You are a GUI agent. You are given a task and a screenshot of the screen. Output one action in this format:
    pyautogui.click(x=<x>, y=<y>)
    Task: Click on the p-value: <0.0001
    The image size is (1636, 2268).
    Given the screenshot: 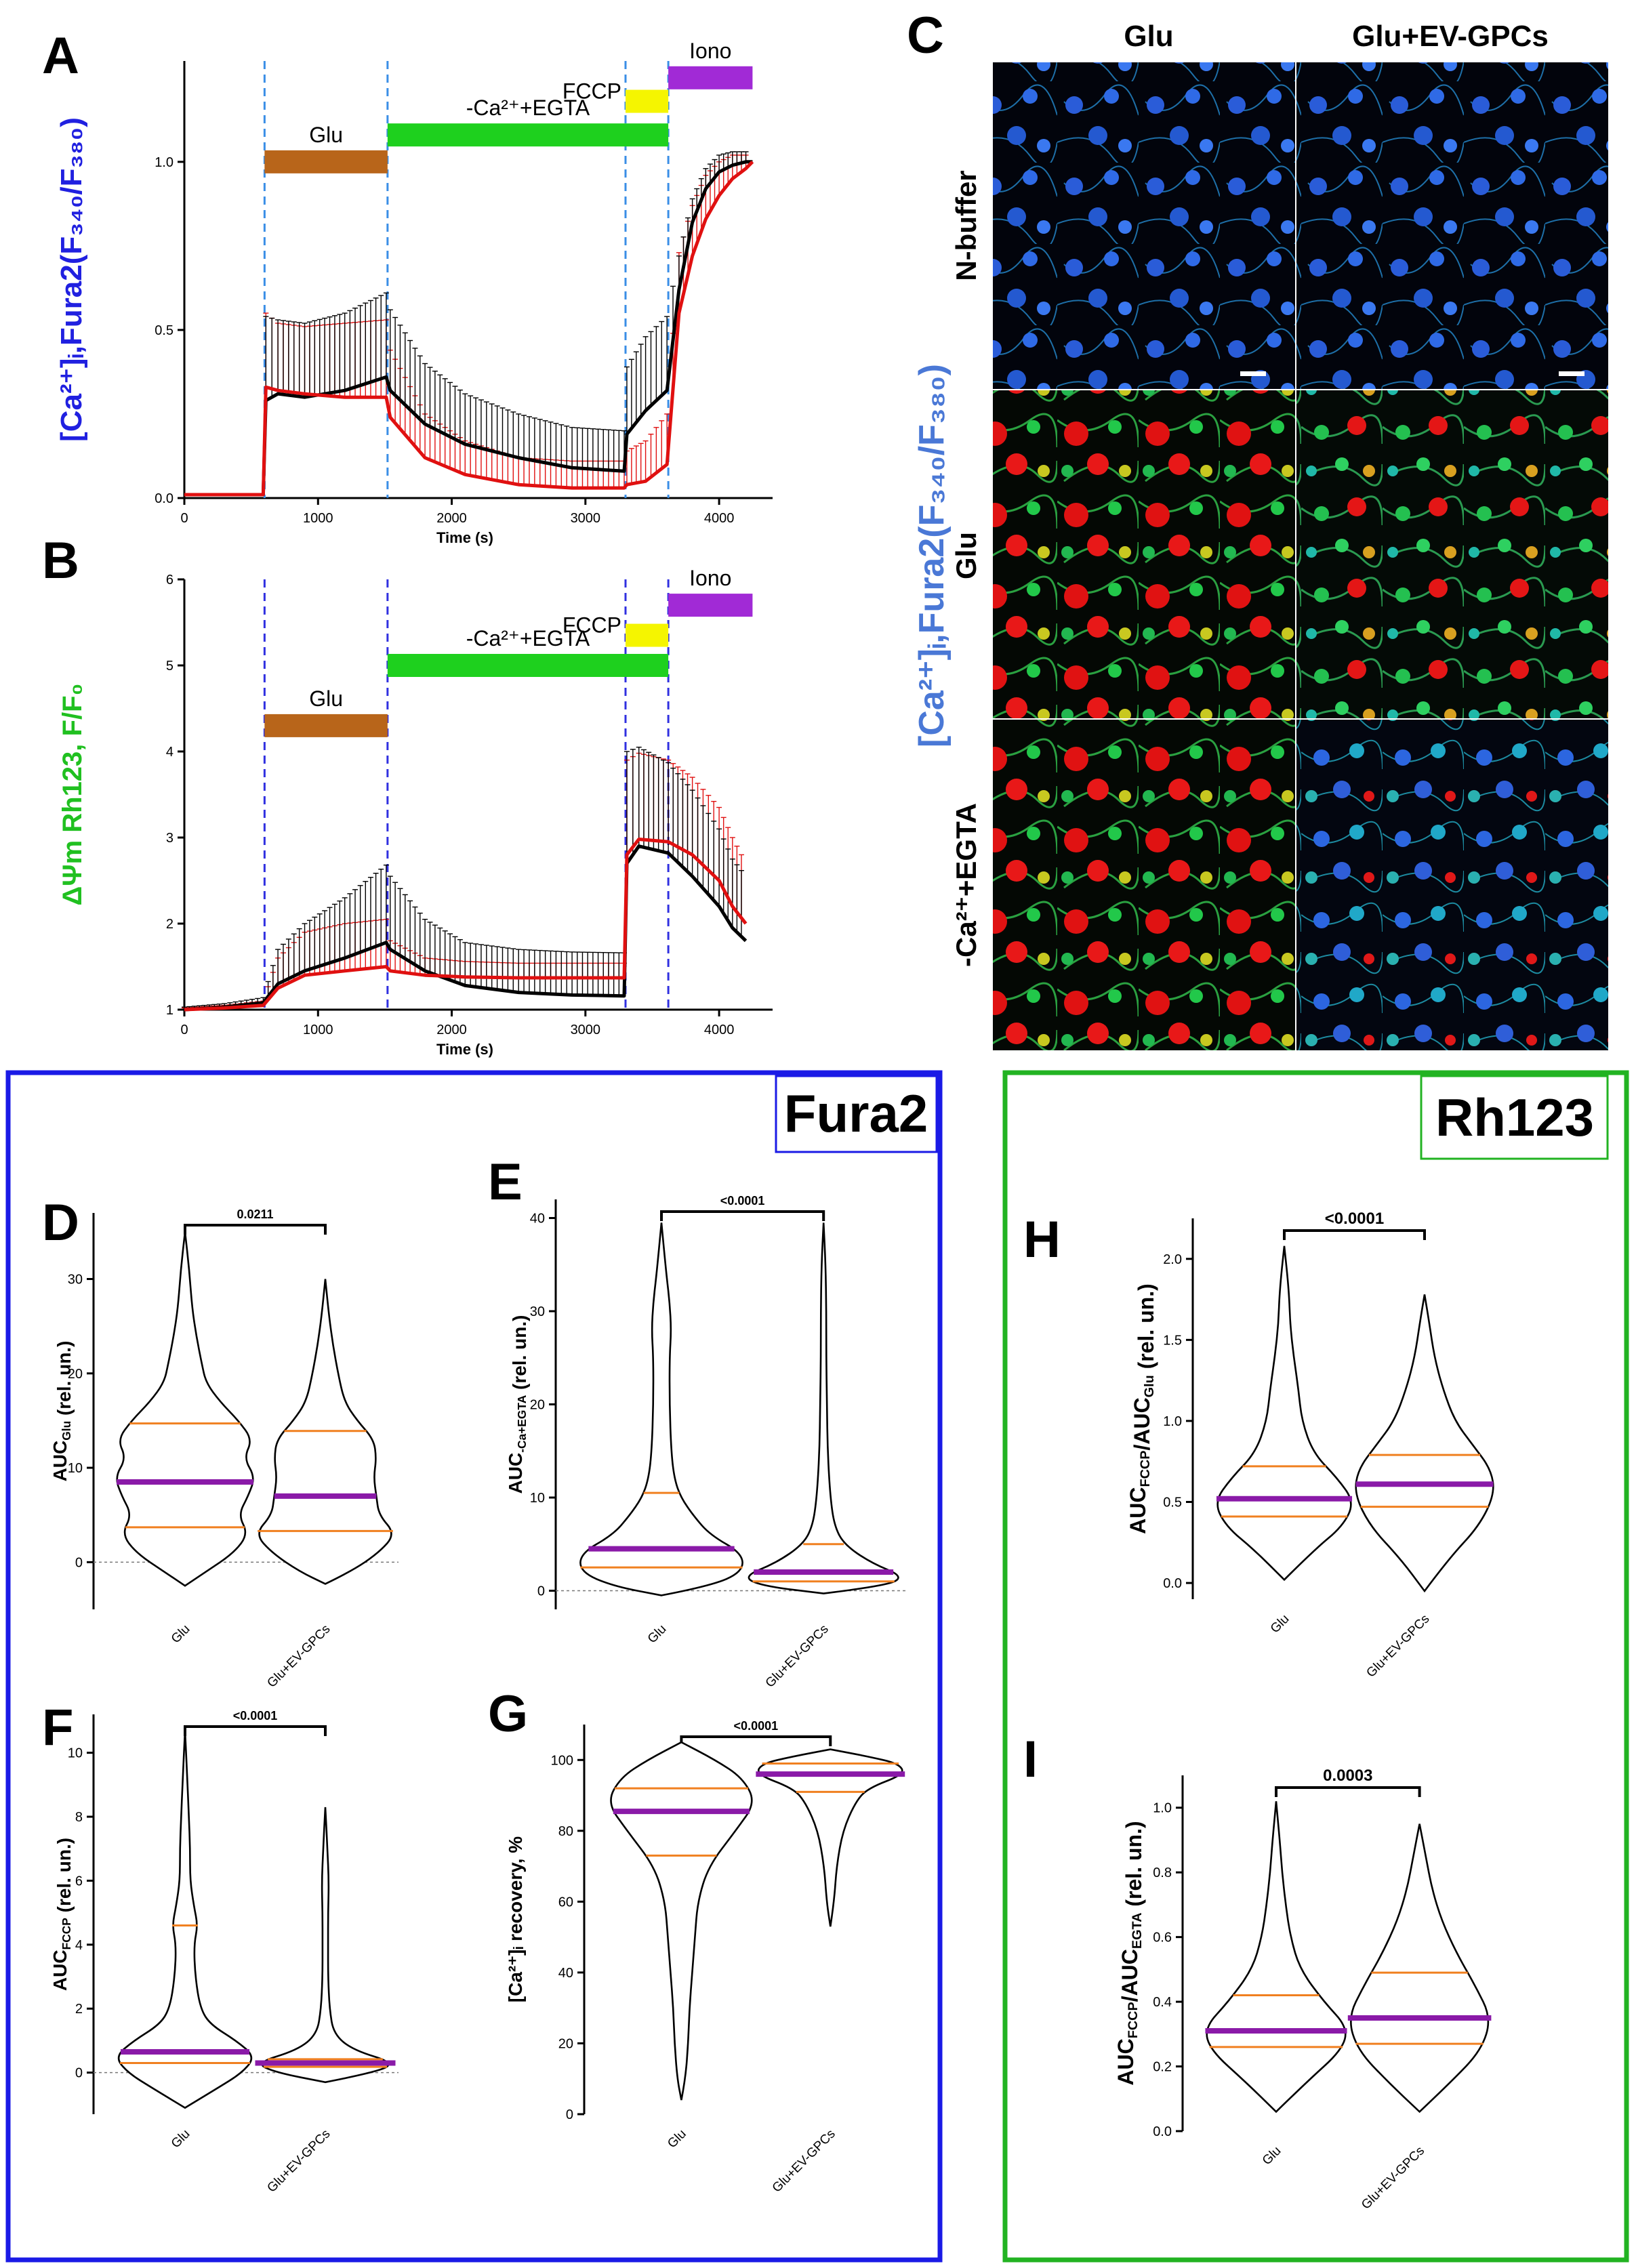 What is the action you would take?
    pyautogui.click(x=742, y=1201)
    